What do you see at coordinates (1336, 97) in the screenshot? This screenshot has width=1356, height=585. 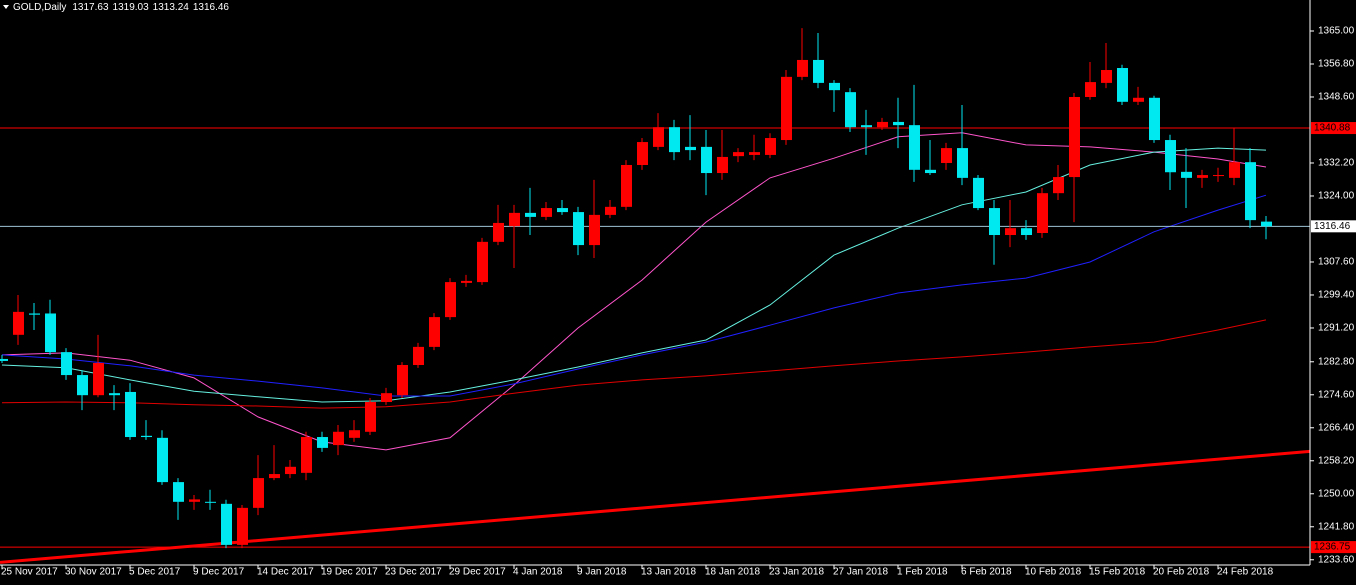 I see `y-tick-label: 1348.60` at bounding box center [1336, 97].